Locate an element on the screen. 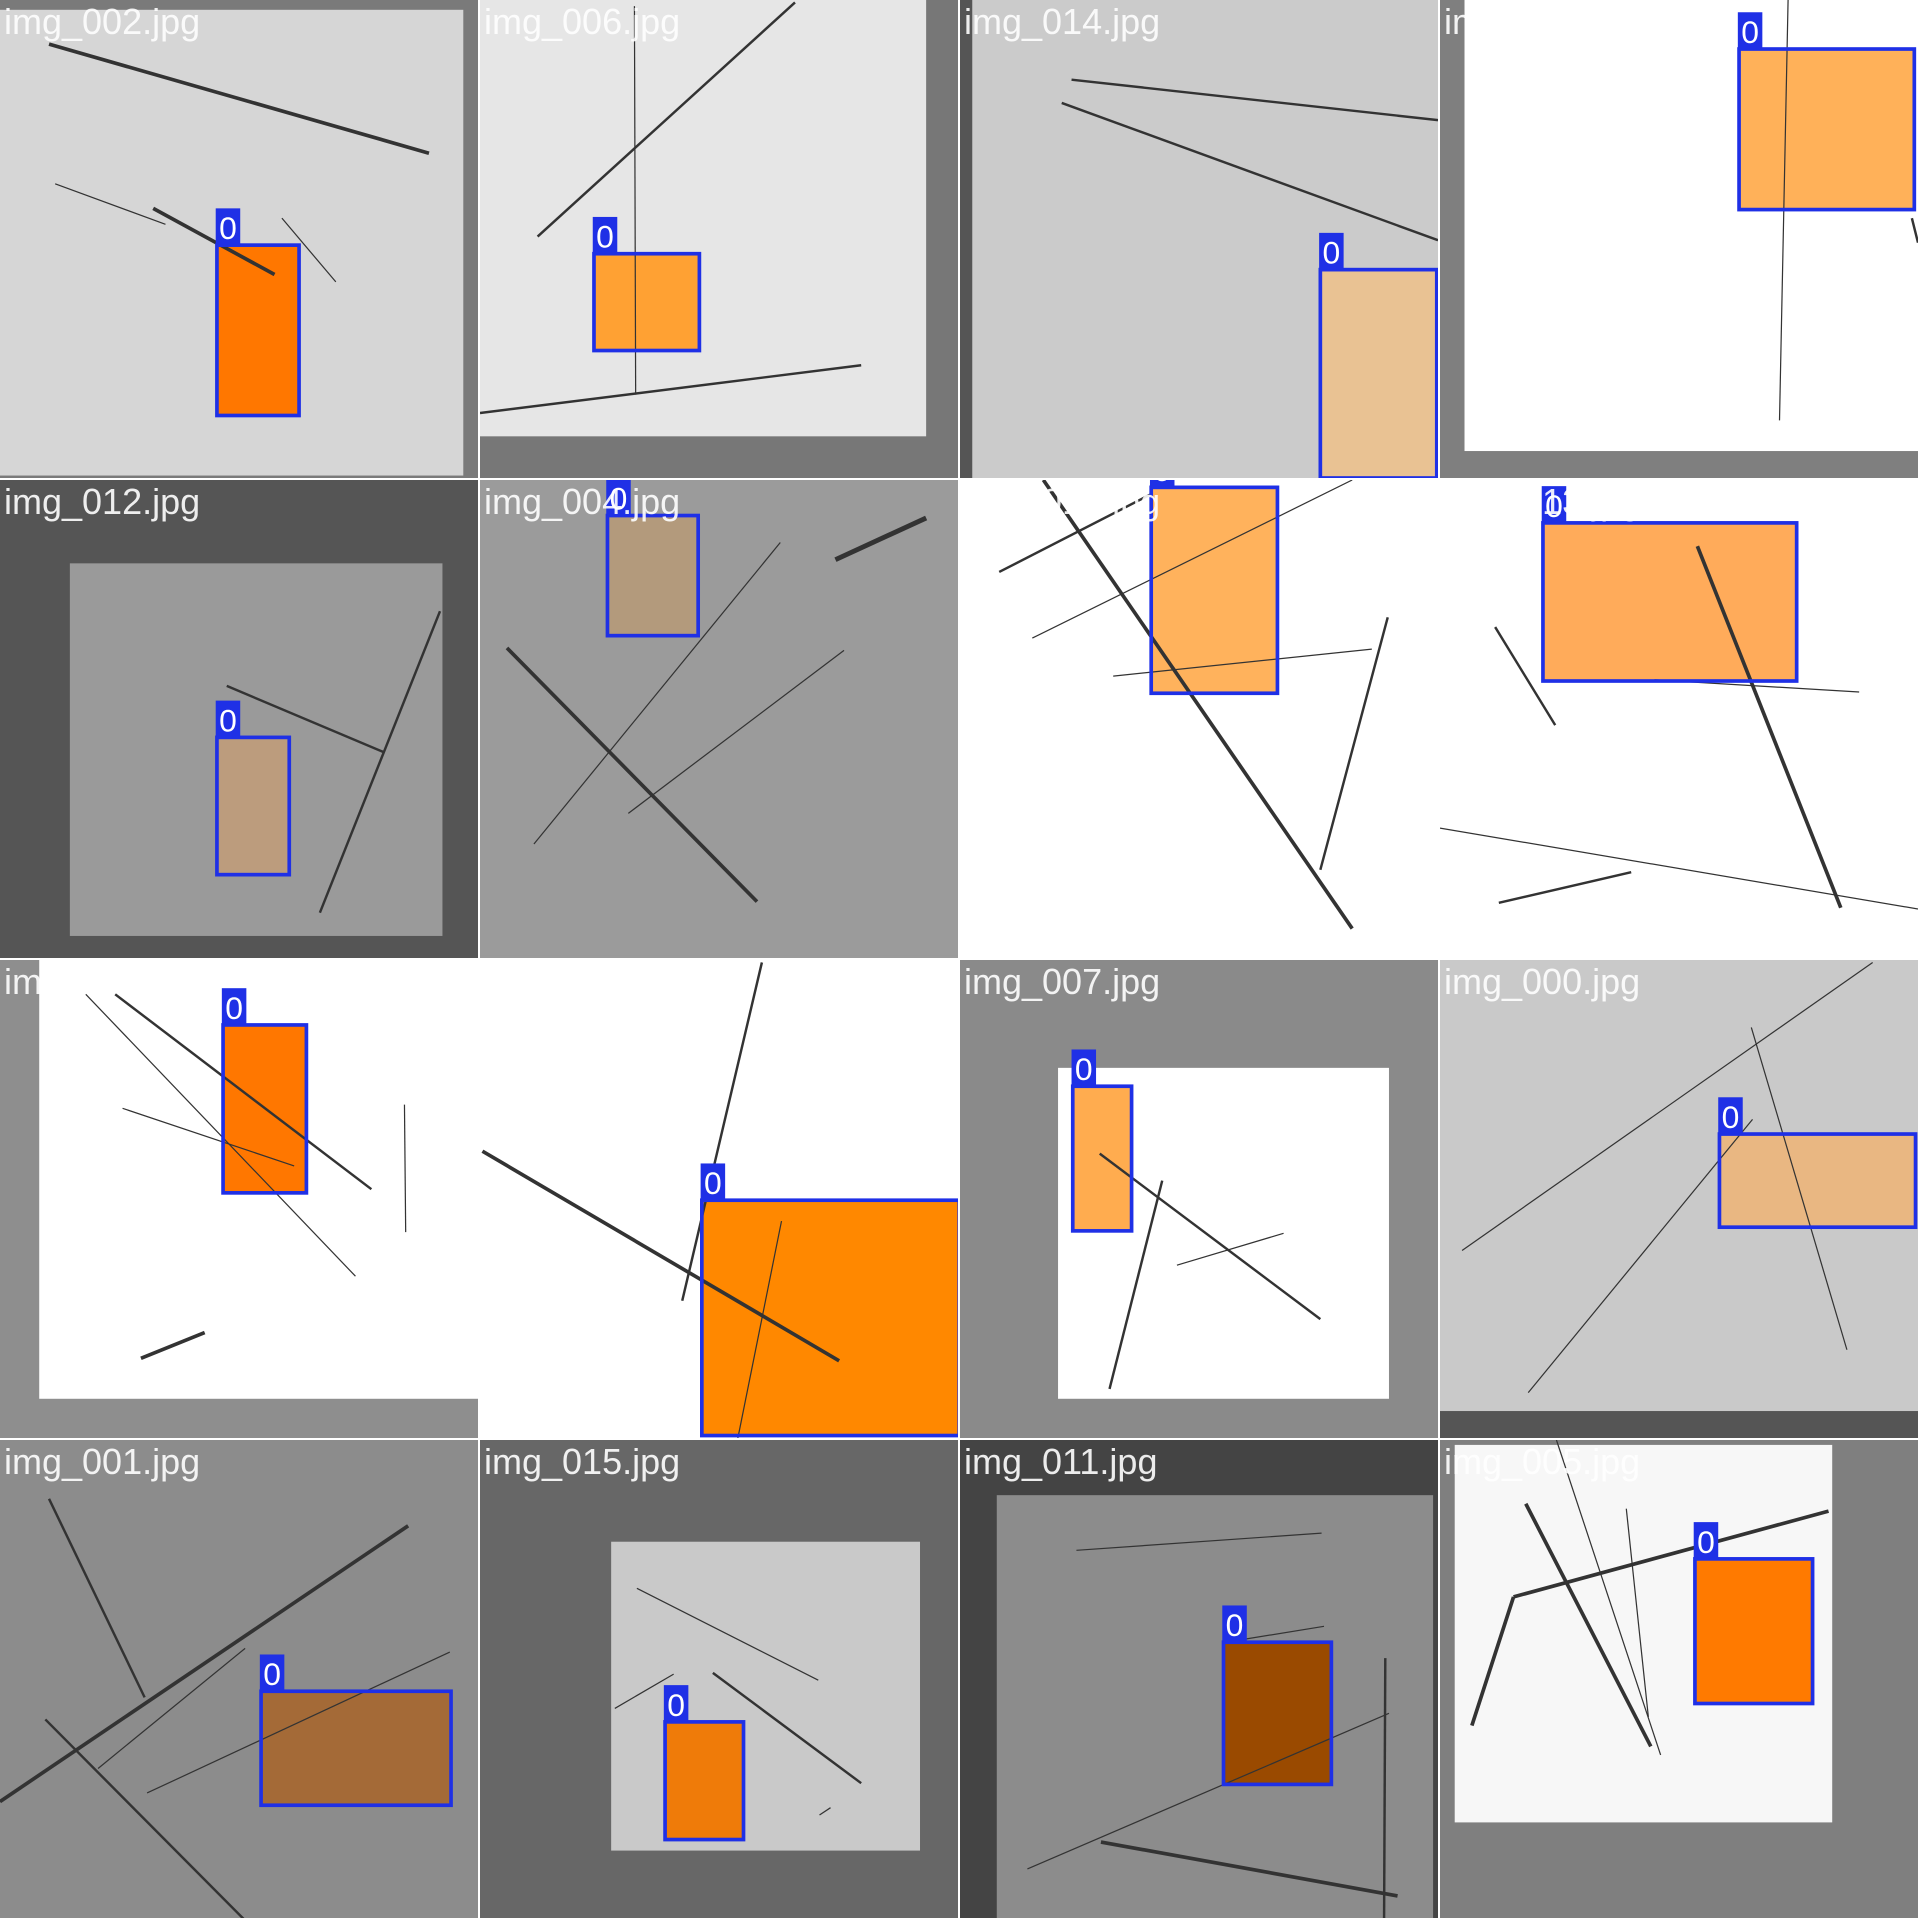 This screenshot has width=1920, height=1920. mosaic-tile: 0 img_005.jpg is located at coordinates (1679, 1679).